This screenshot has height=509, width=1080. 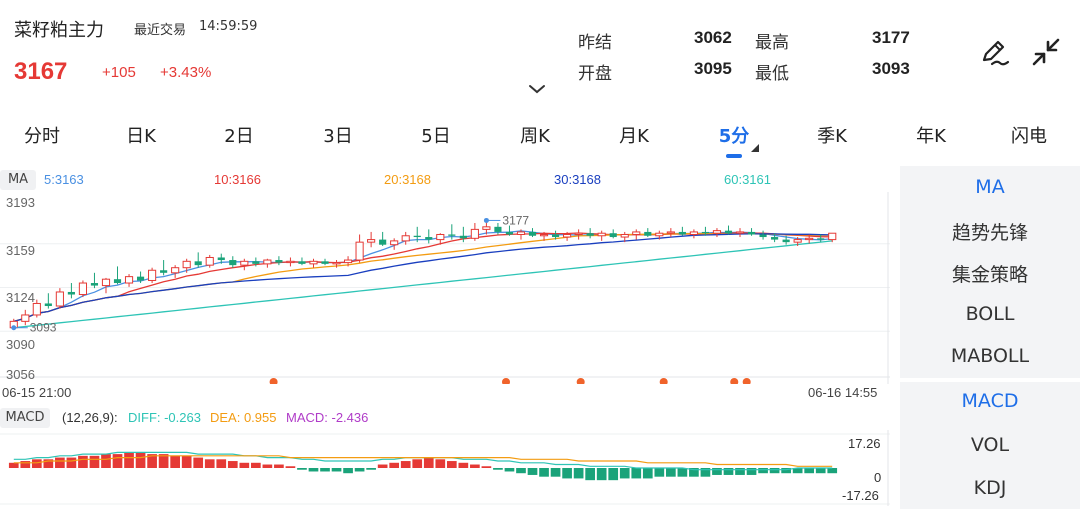 What do you see at coordinates (537, 89) in the screenshot?
I see `chevron-down-icon` at bounding box center [537, 89].